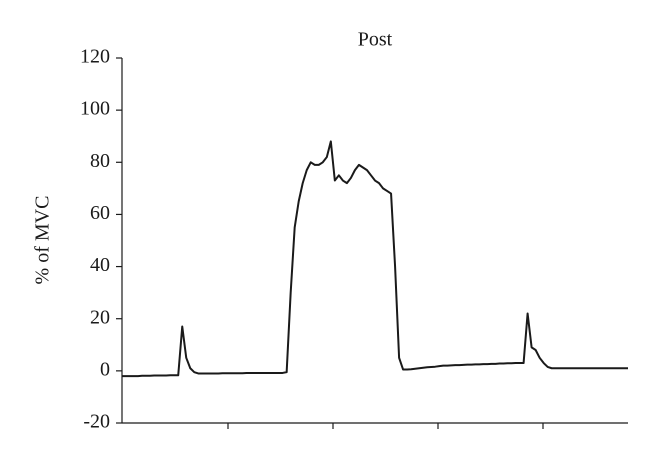 The image size is (660, 462). What do you see at coordinates (43, 240) in the screenshot?
I see `y-axis-label: % of MVC` at bounding box center [43, 240].